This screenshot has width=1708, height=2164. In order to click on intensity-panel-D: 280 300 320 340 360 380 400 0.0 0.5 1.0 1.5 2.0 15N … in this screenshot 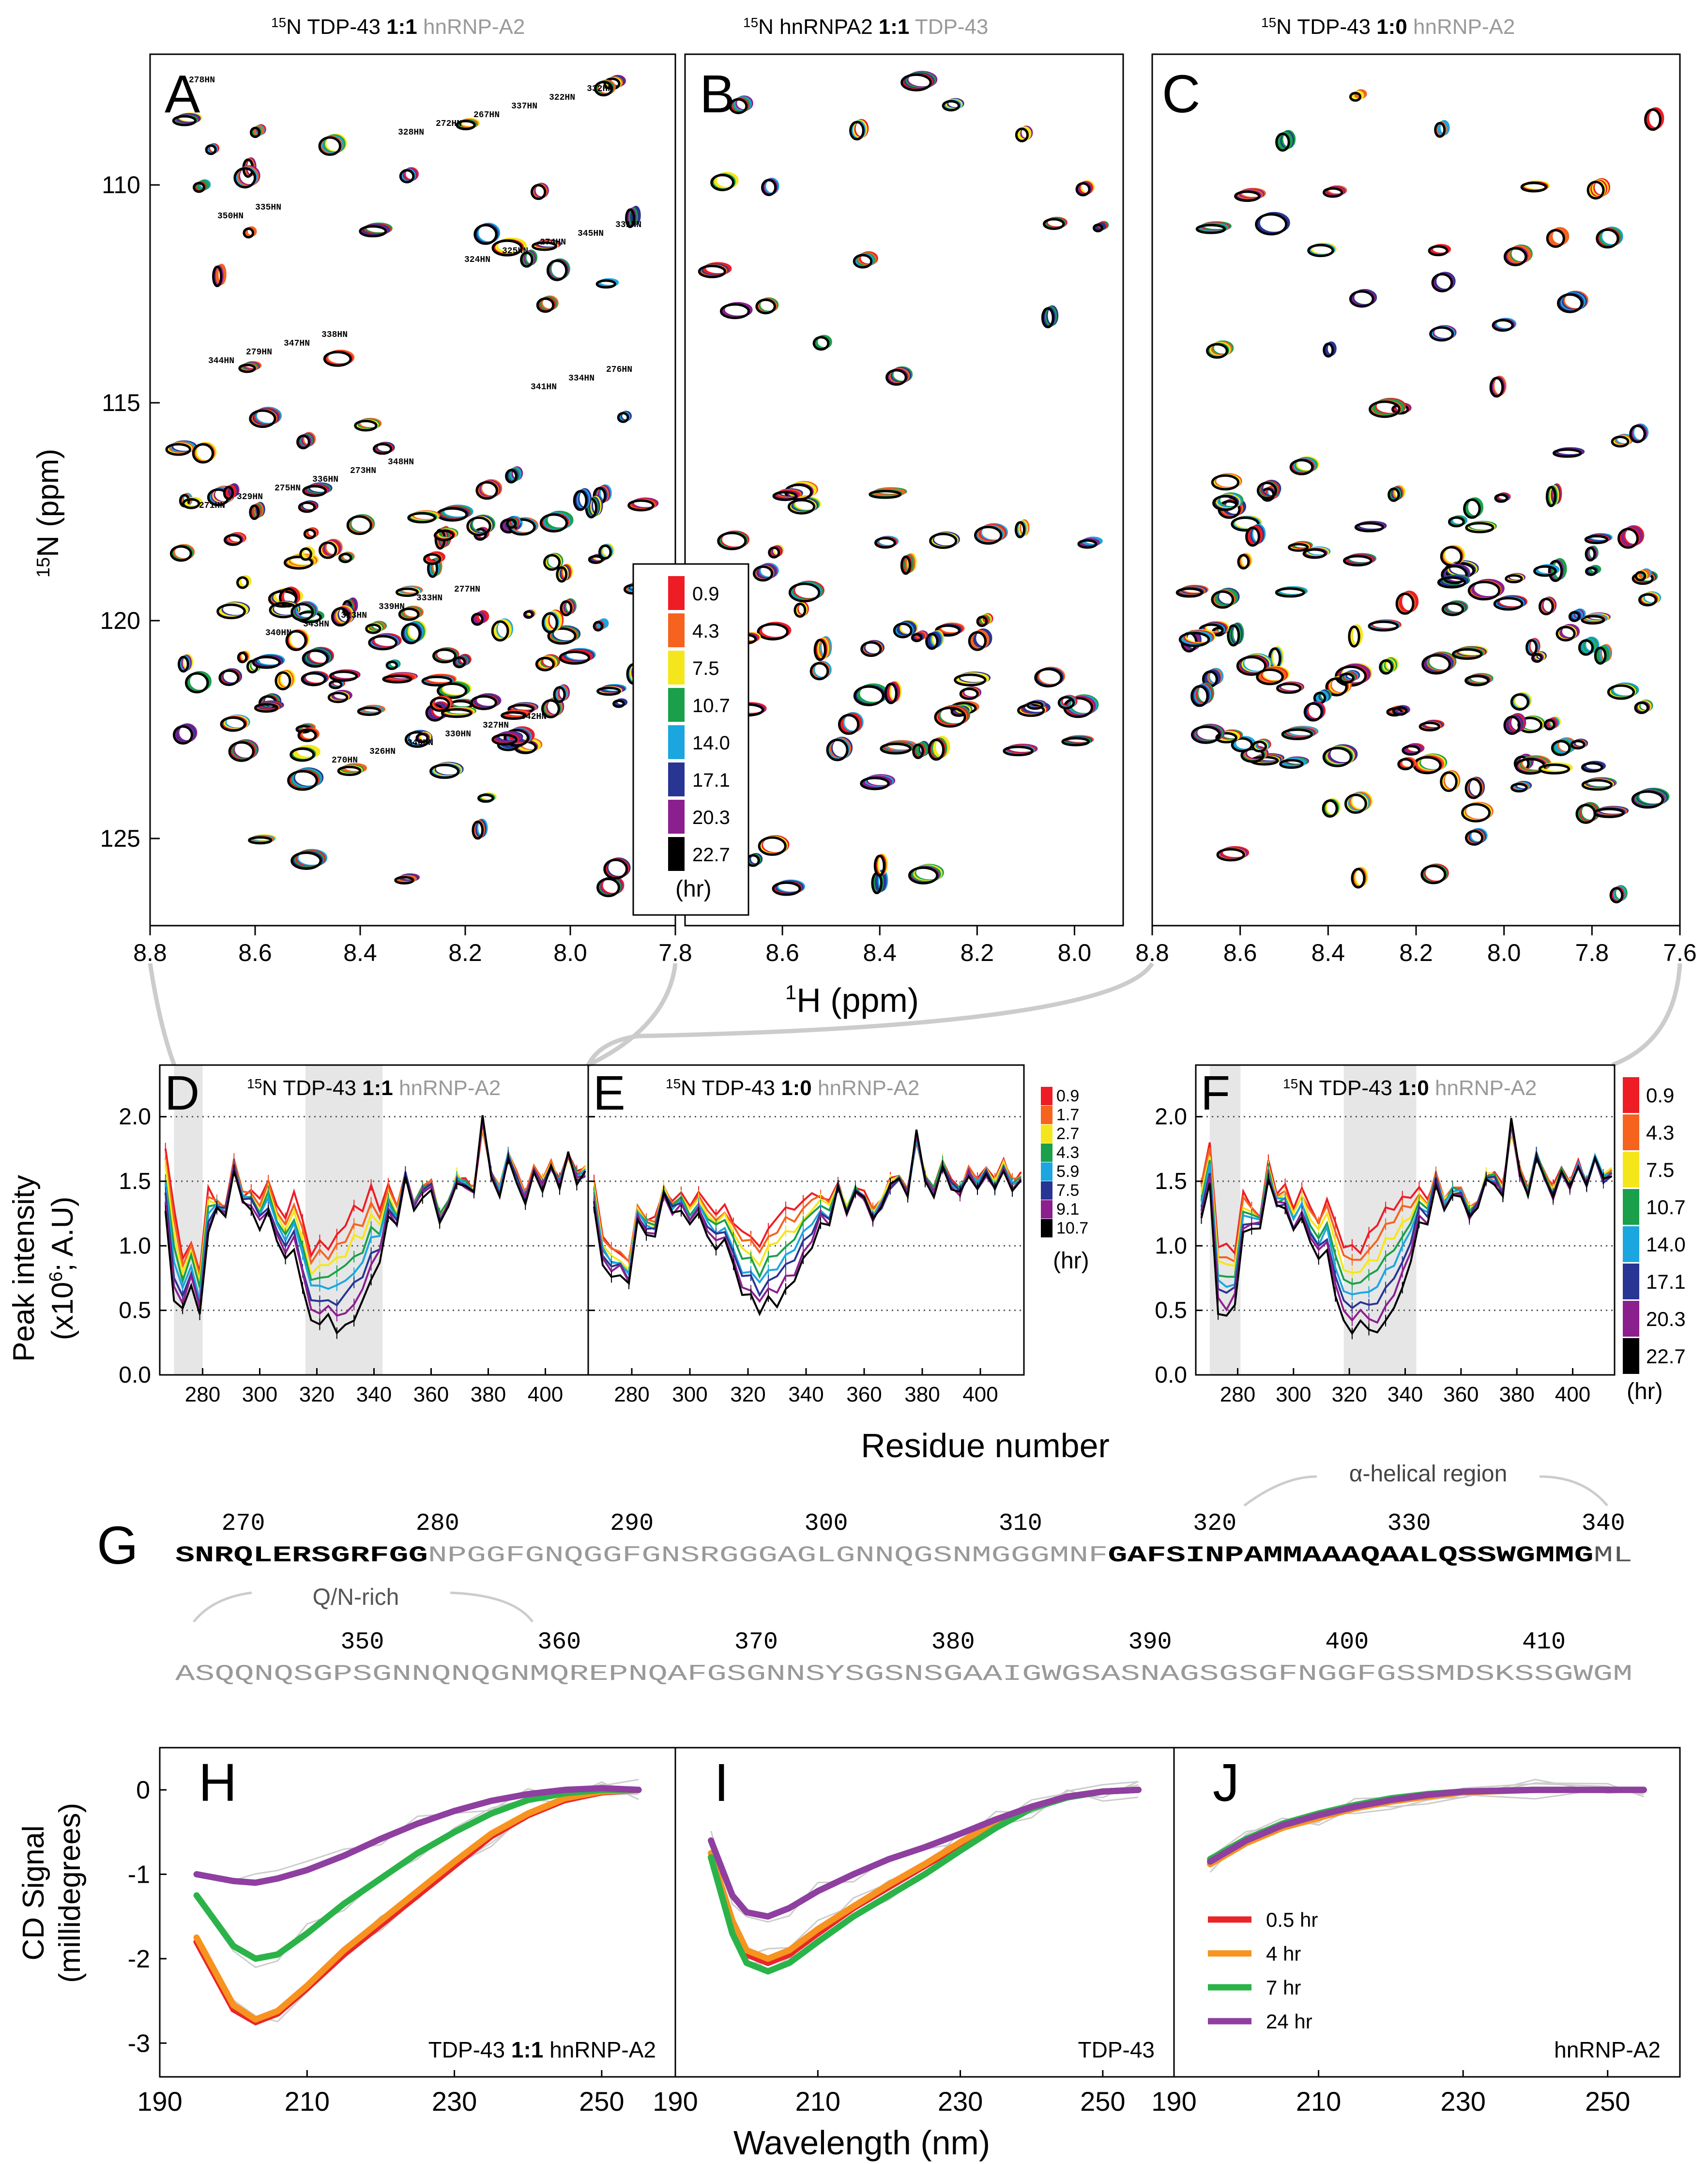, I will do `click(354, 1235)`.